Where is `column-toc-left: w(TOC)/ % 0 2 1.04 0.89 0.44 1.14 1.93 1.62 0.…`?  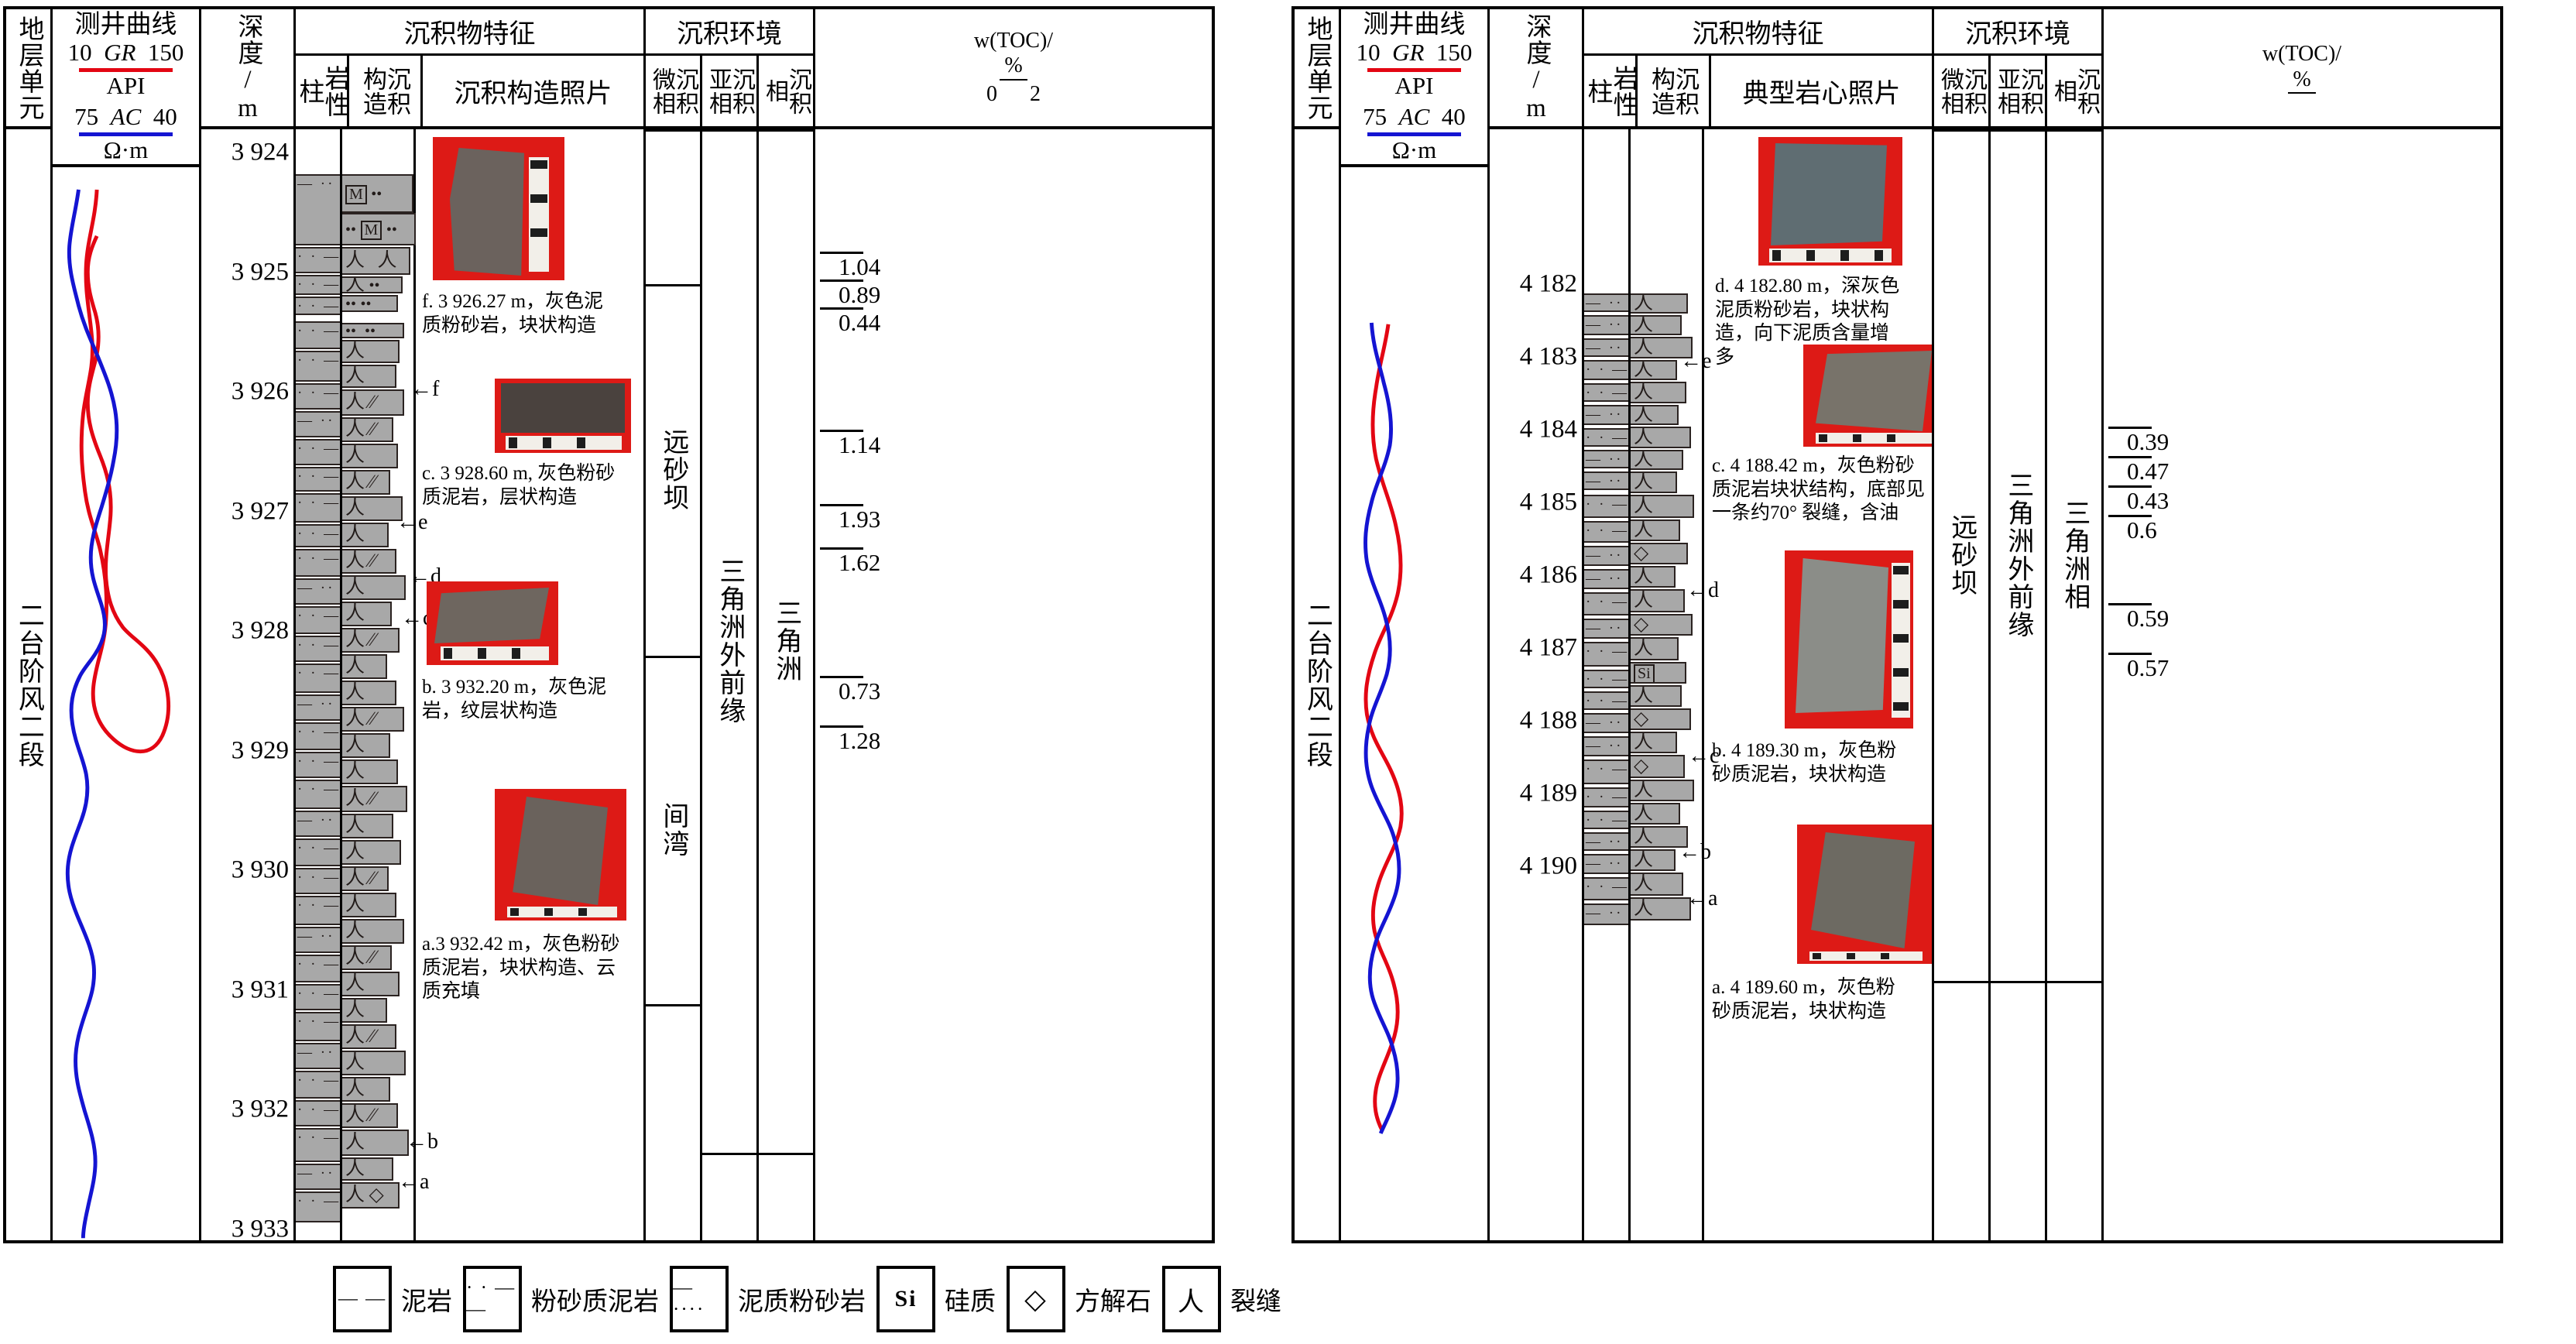 column-toc-left: w(TOC)/ % 0 2 1.04 0.89 0.44 1.14 1.93 1.62 0.… is located at coordinates (1013, 624).